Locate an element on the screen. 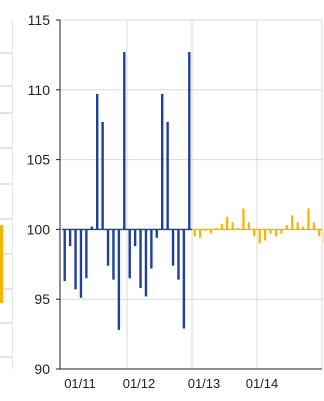 Image resolution: width=324 pixels, height=401 pixels. x-tick-label: 01/13 is located at coordinates (204, 383).